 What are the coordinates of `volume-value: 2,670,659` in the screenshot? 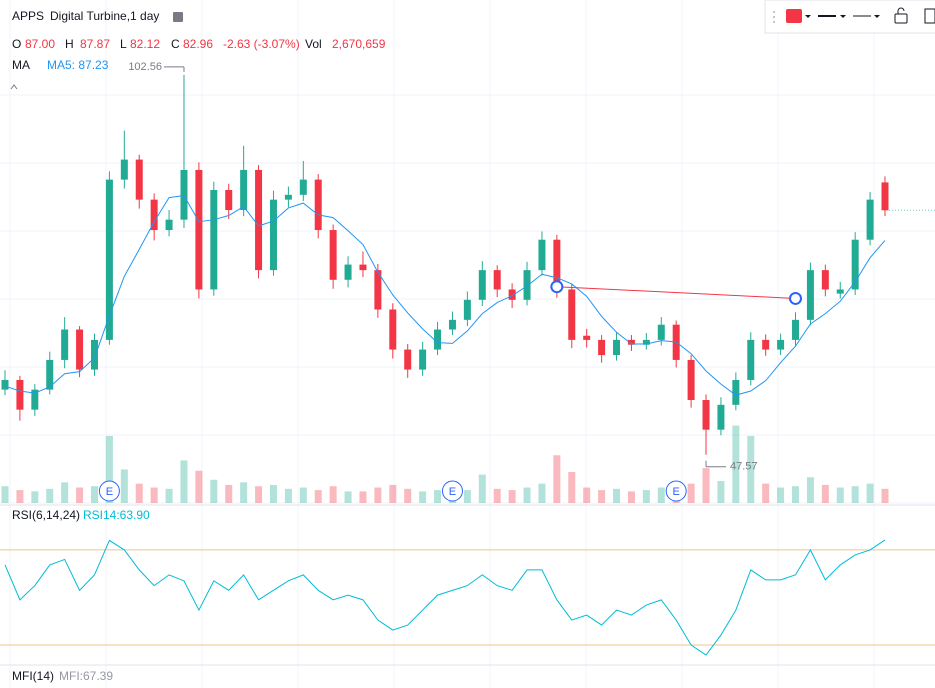 It's located at (359, 44).